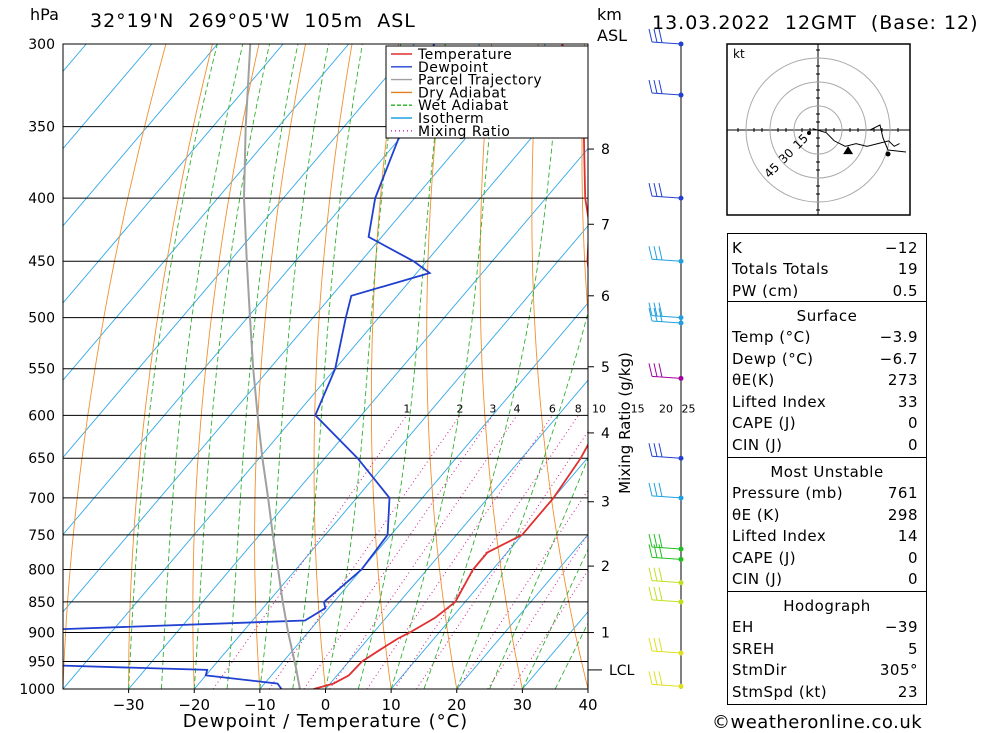 The width and height of the screenshot is (1000, 733). What do you see at coordinates (41, 199) in the screenshot?
I see `pressure-label: 400` at bounding box center [41, 199].